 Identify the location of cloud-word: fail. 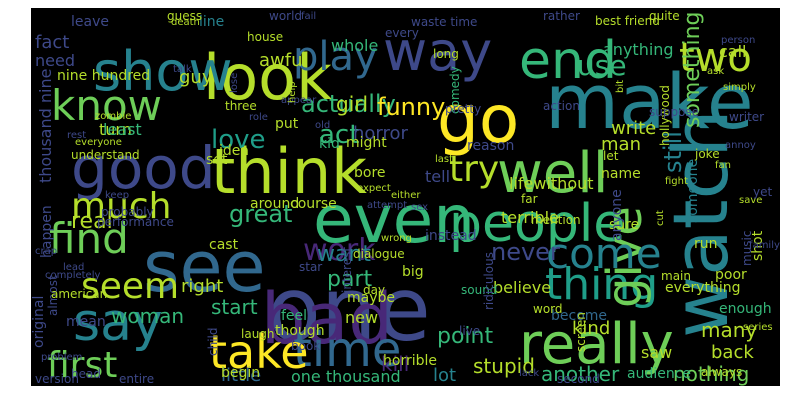
(308, 16).